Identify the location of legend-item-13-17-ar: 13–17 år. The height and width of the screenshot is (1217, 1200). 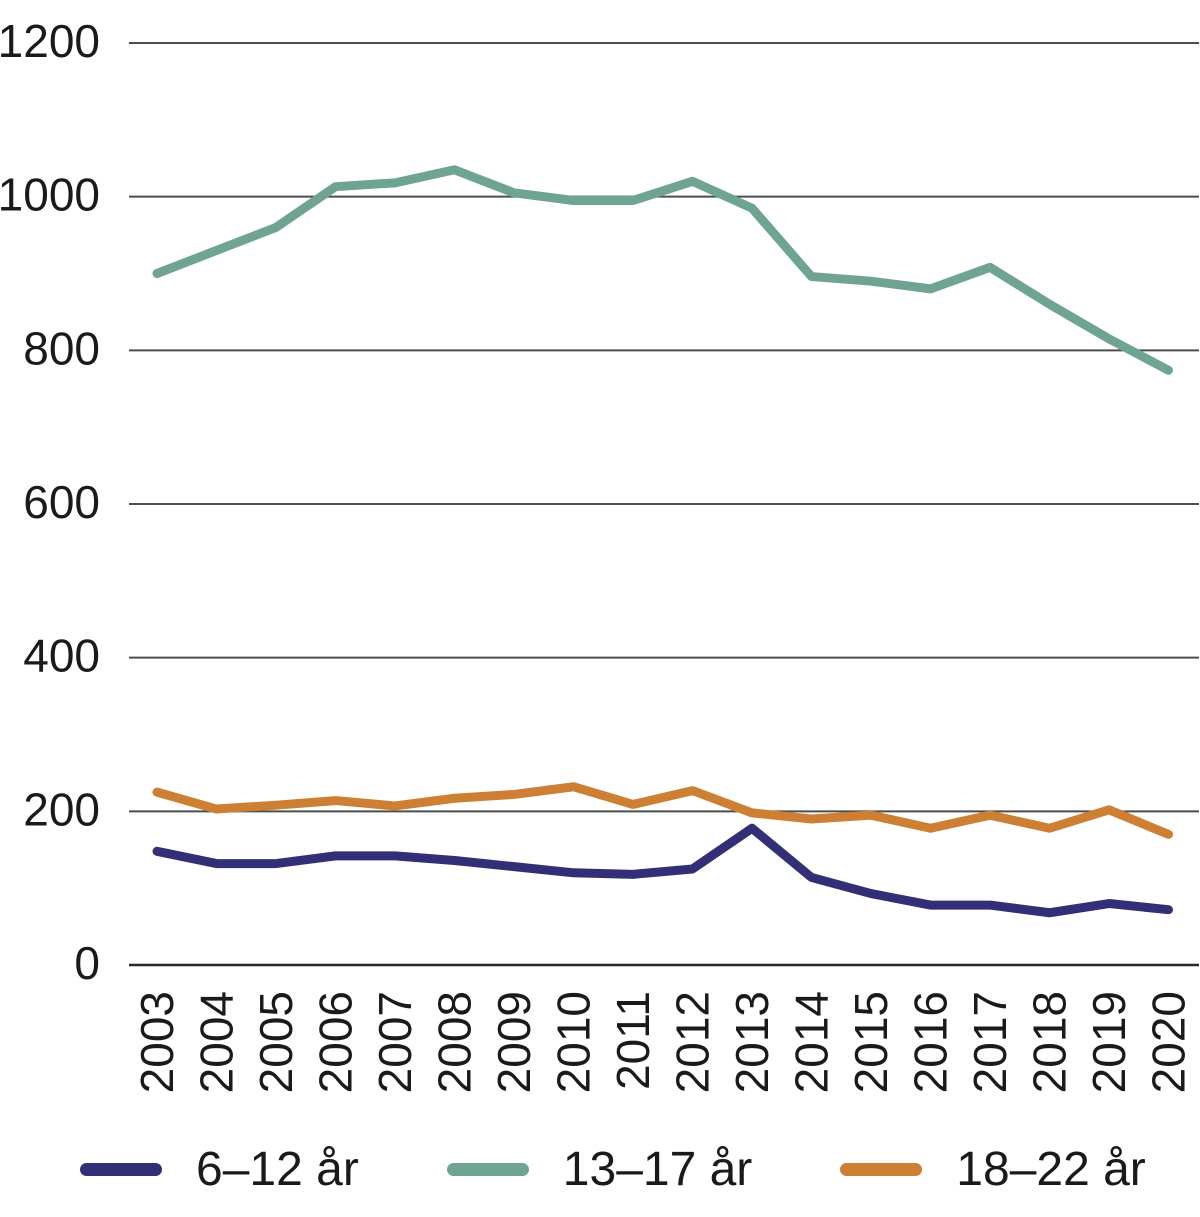
(599, 1169).